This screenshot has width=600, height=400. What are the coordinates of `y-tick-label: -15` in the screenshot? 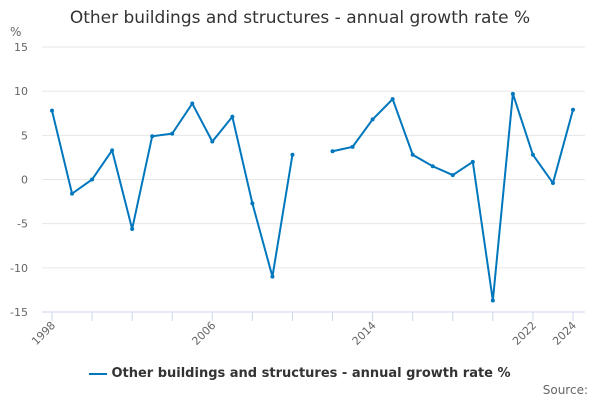 It's located at (19, 312).